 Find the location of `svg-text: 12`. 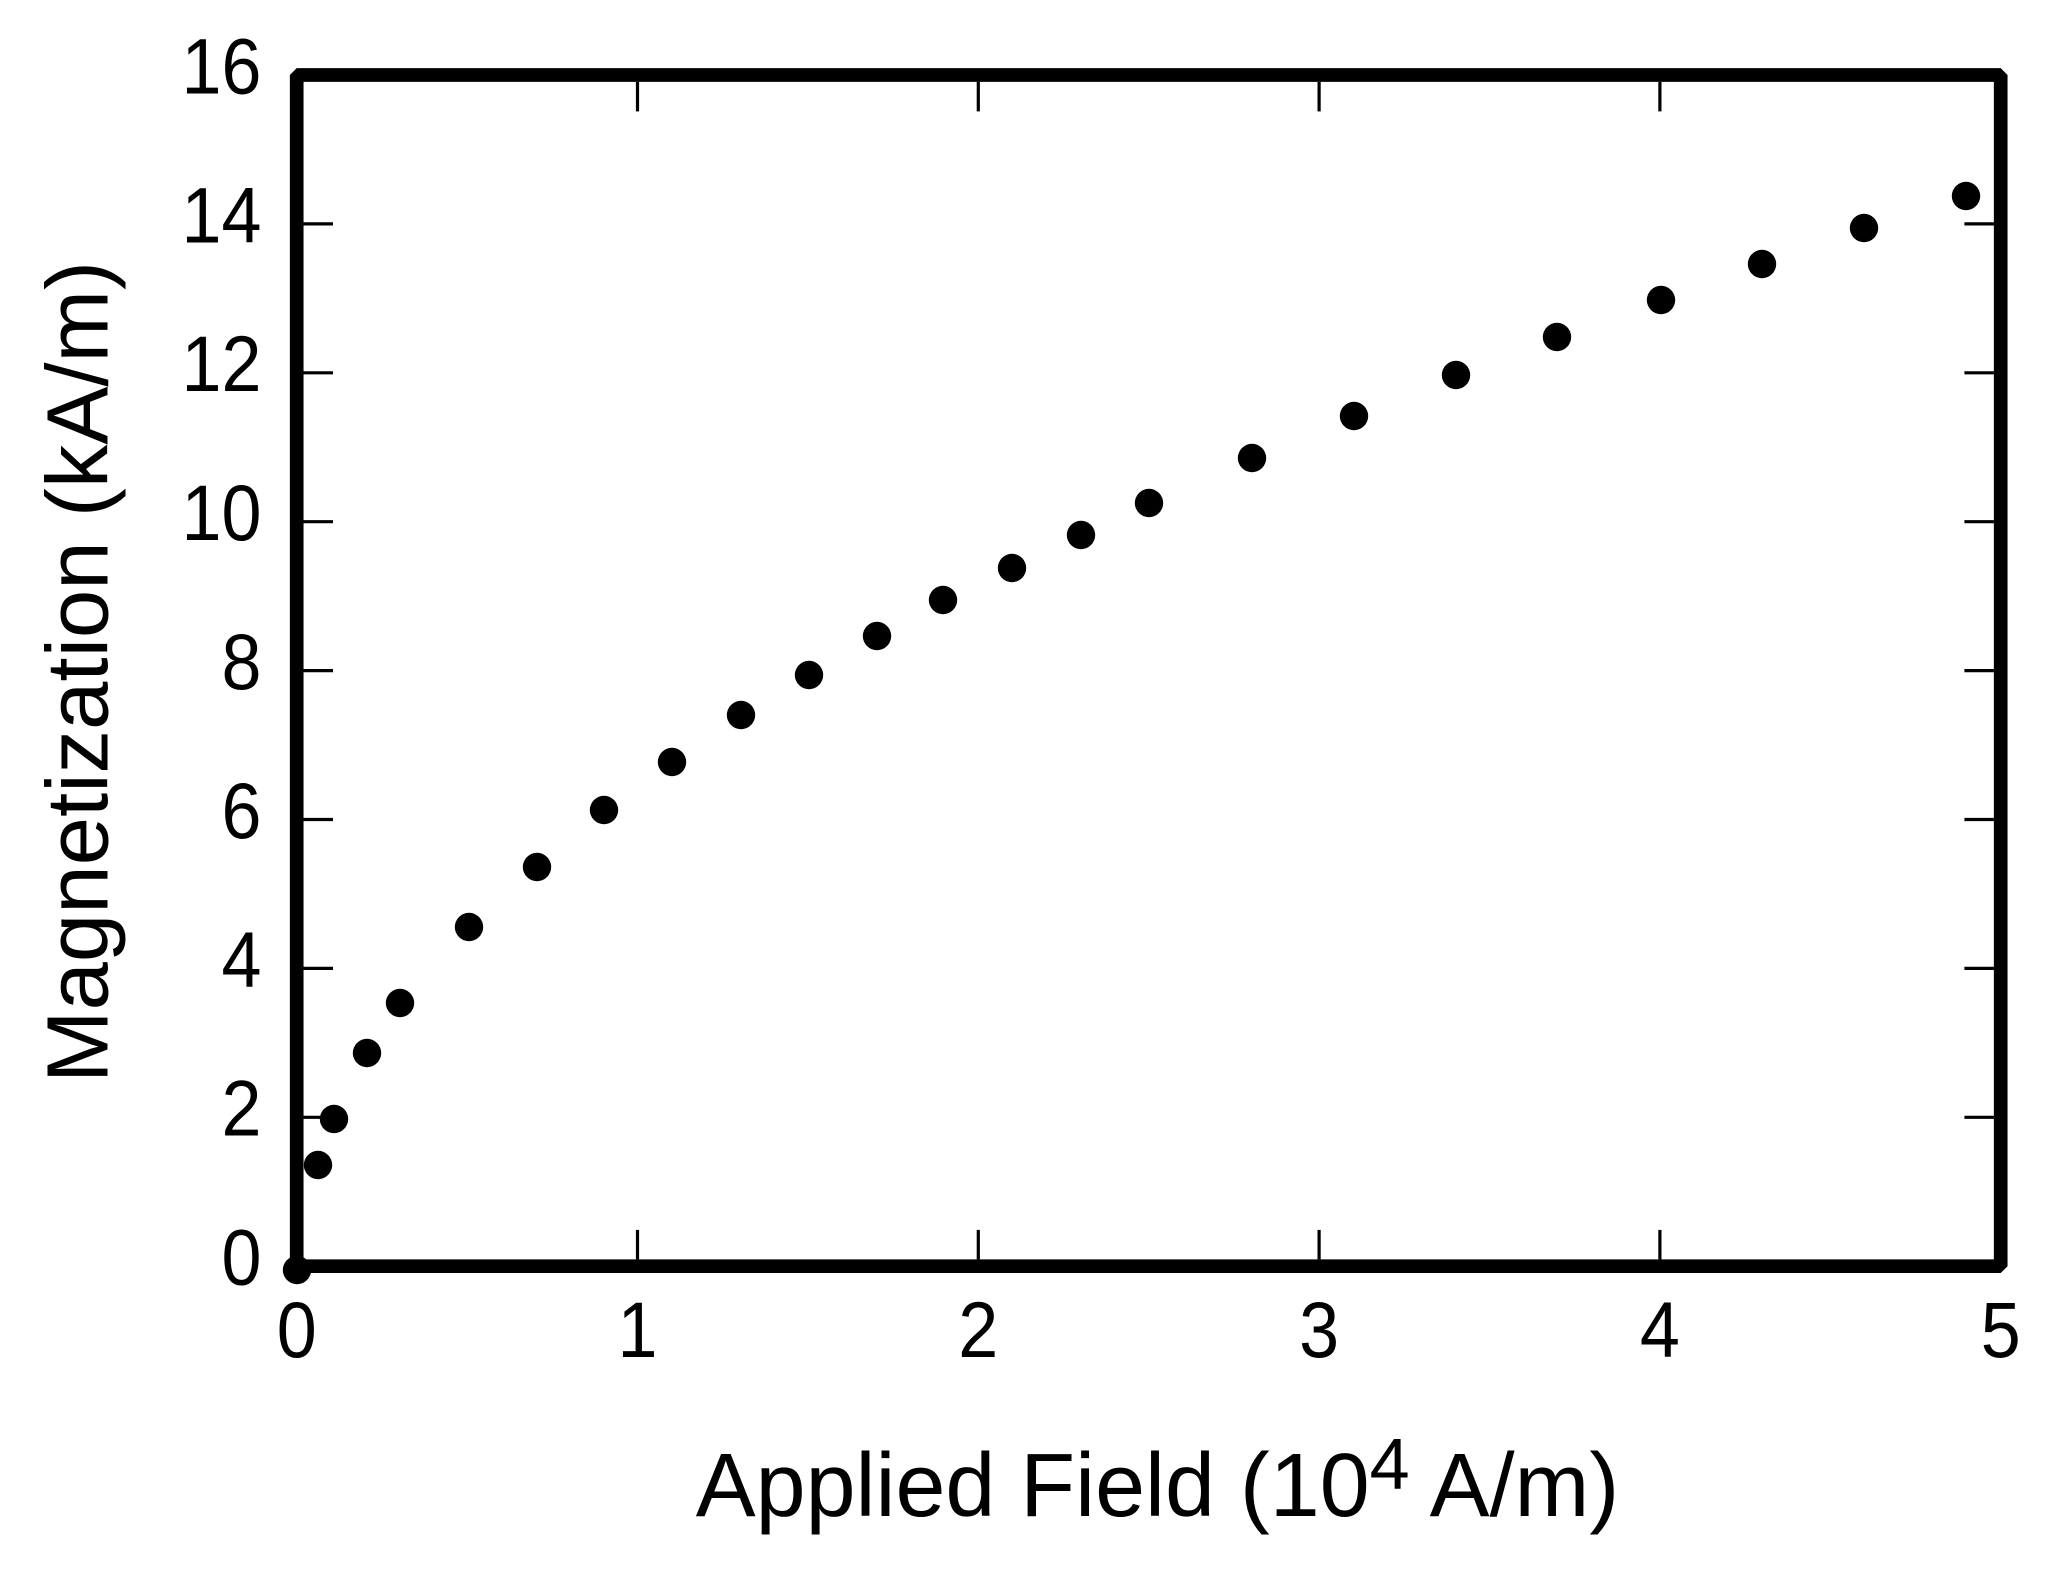

svg-text: 12 is located at coordinates (222, 365).